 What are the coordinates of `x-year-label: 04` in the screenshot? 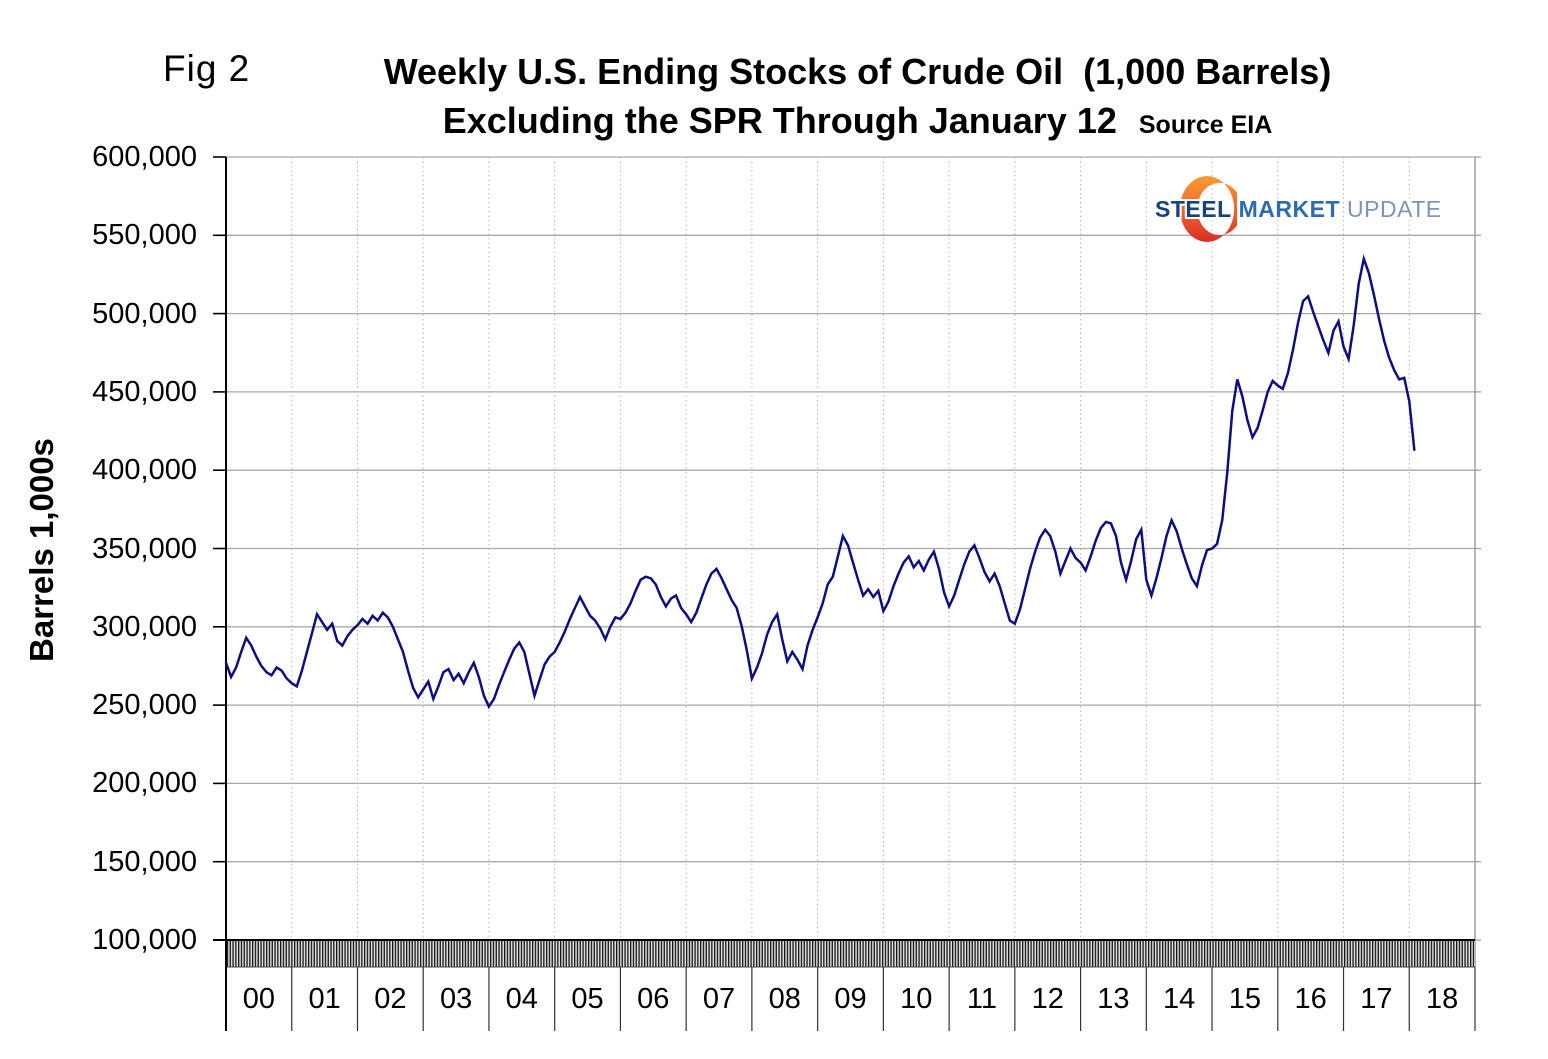 It's located at (521, 999).